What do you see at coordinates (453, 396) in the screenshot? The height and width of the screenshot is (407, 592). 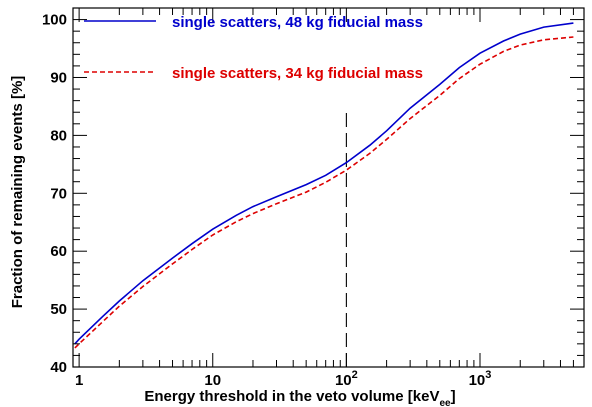 I see `x-axis-title-end: ]` at bounding box center [453, 396].